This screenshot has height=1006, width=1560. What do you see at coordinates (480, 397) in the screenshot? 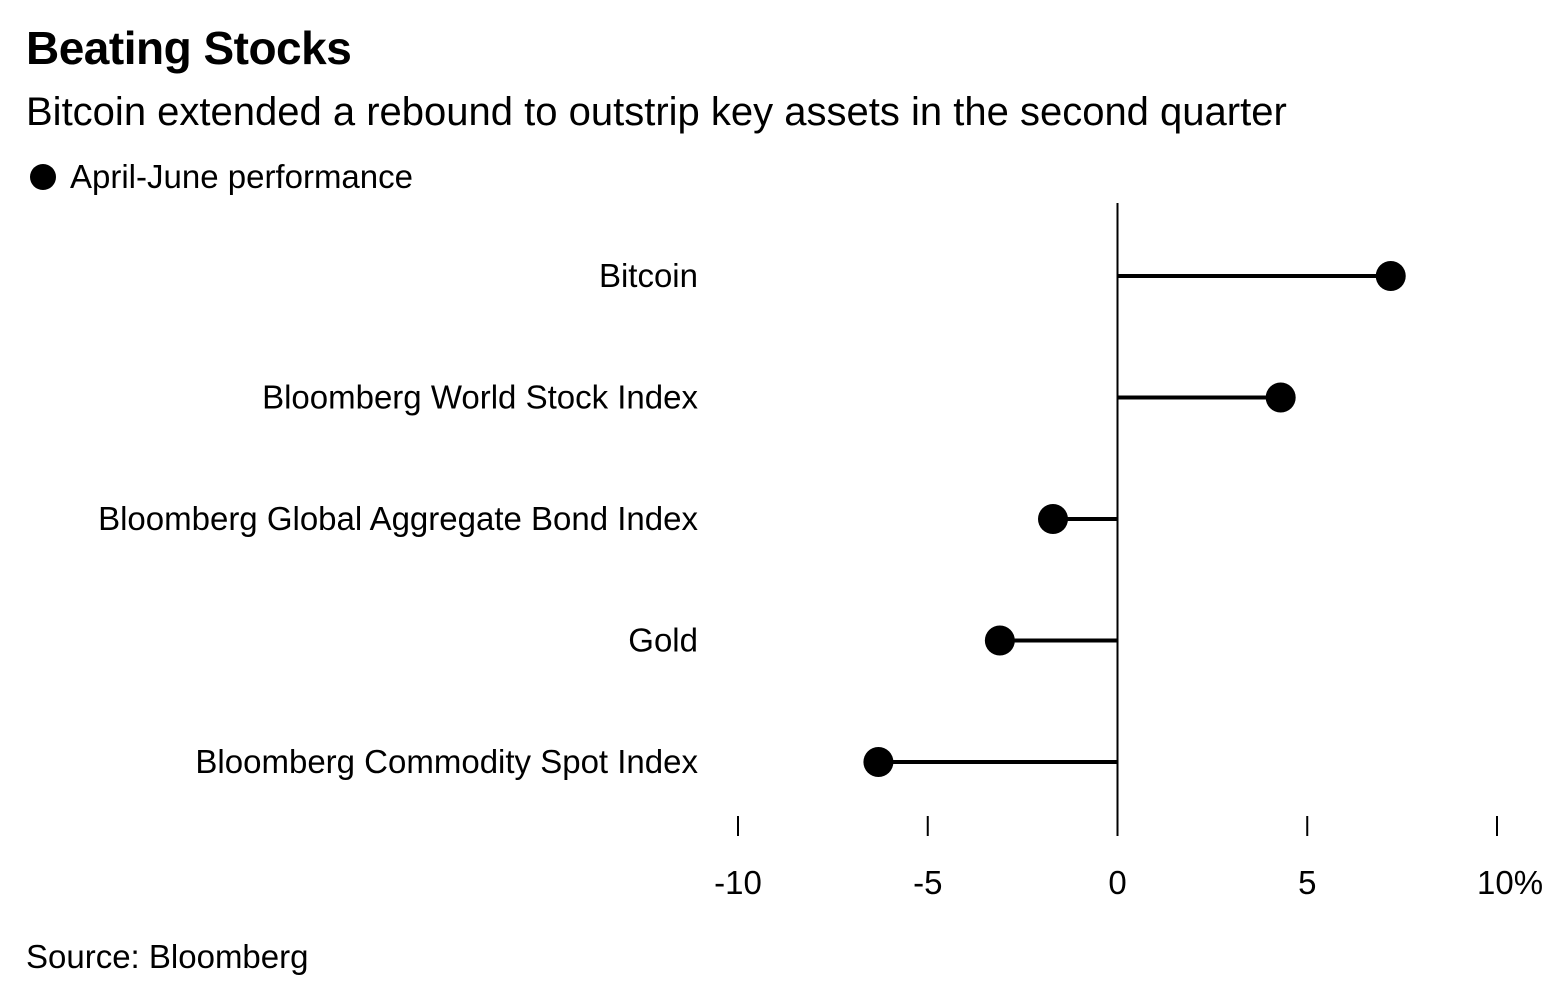
I see `category-label: Bloomberg World Stock Index` at bounding box center [480, 397].